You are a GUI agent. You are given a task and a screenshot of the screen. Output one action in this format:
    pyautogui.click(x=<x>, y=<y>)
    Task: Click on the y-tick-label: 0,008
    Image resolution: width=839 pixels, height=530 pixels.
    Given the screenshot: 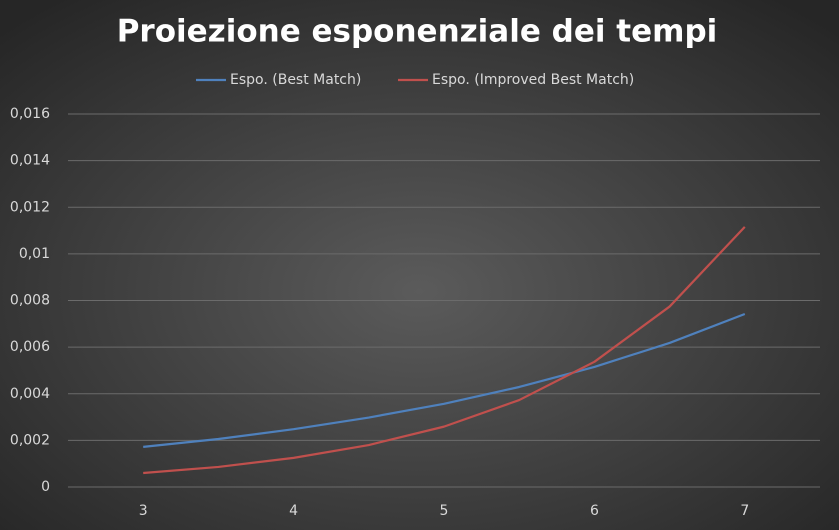 What is the action you would take?
    pyautogui.click(x=30, y=301)
    